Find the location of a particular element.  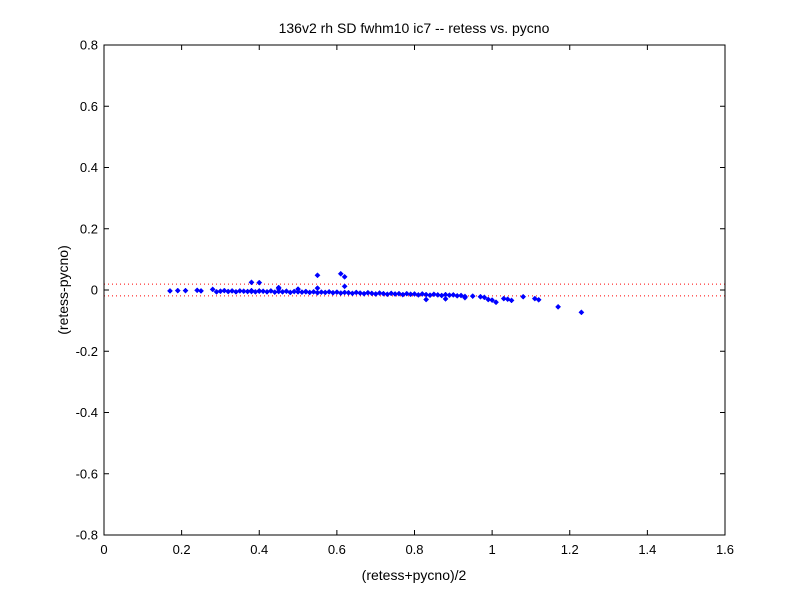

y-tick-label: 0 is located at coordinates (94, 290).